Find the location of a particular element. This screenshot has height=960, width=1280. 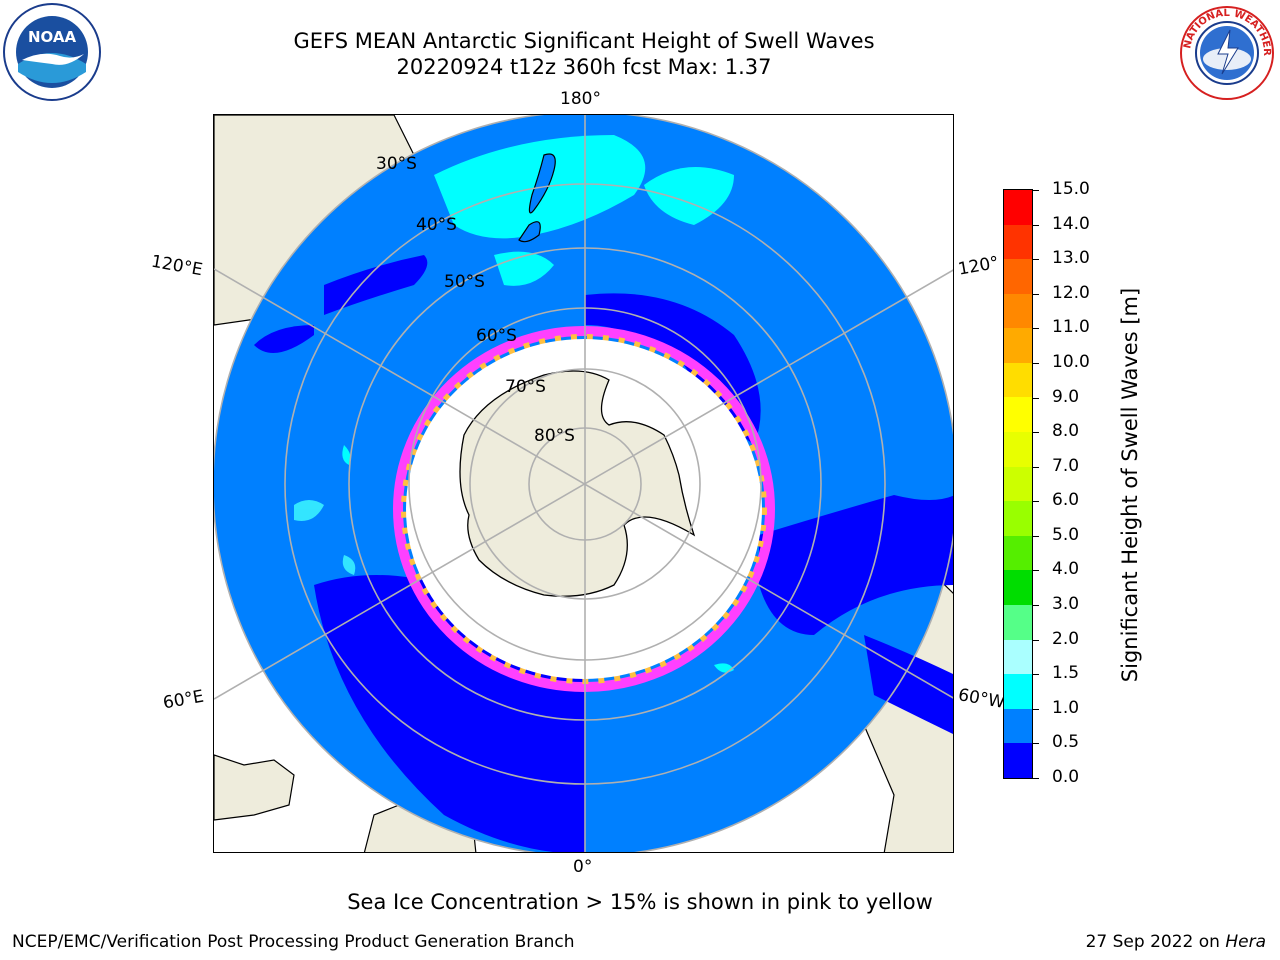

lon-label-60w: 60°W is located at coordinates (981, 699).